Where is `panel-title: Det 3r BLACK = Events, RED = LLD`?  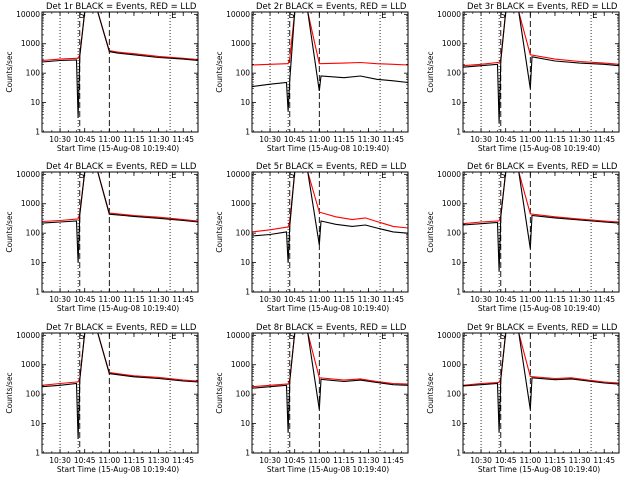 panel-title: Det 3r BLACK = Events, RED = LLD is located at coordinates (542, 7).